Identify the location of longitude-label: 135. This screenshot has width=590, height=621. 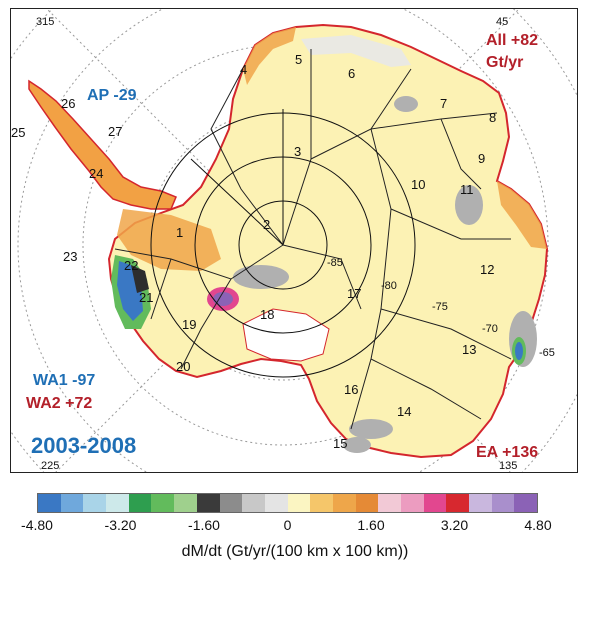
(508, 466).